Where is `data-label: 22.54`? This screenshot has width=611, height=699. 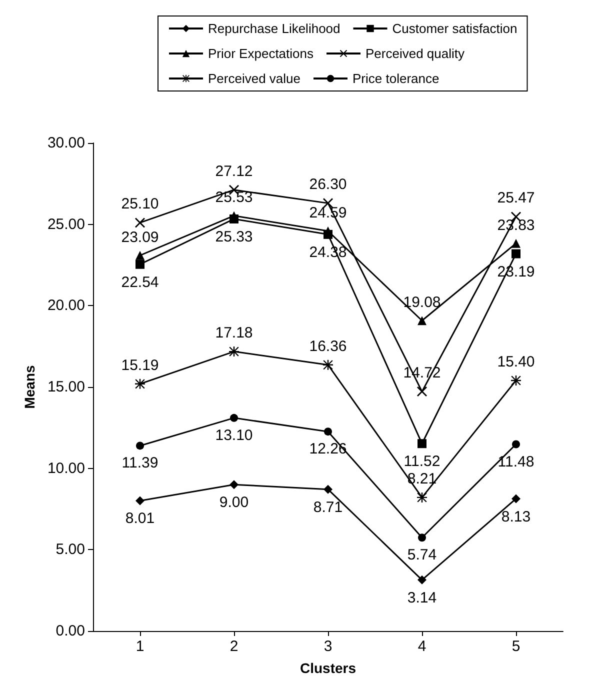
data-label: 22.54 is located at coordinates (140, 282).